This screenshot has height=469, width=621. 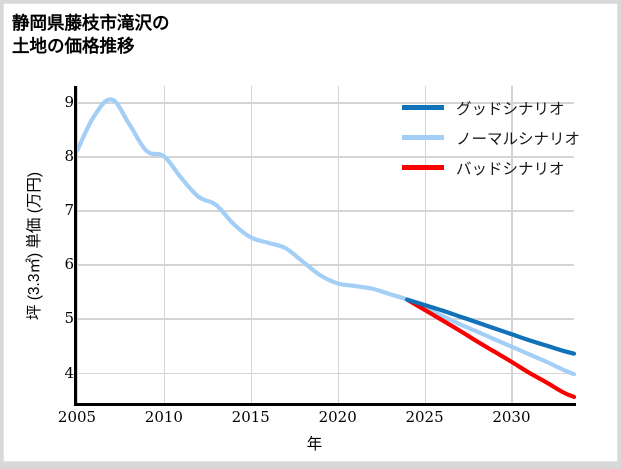 I want to click on legend-item-normal: ノーマルシナリオ, so click(x=502, y=137).